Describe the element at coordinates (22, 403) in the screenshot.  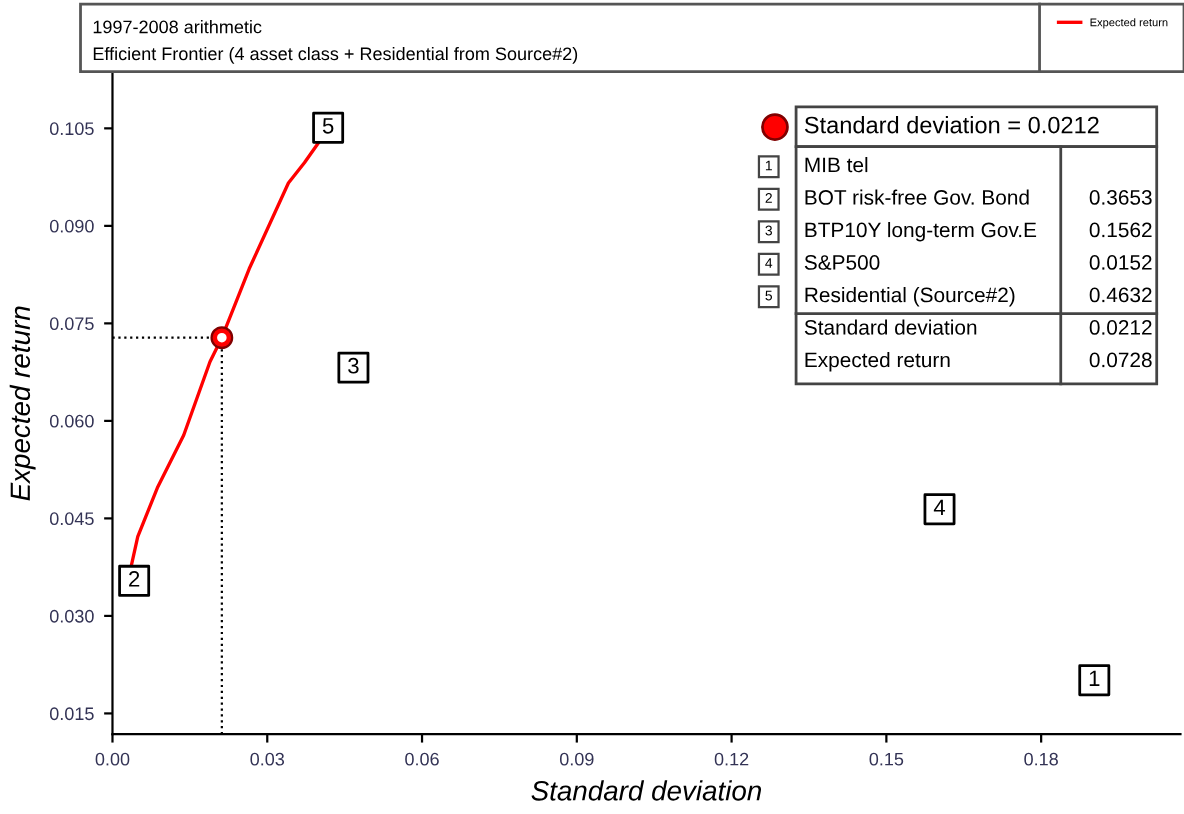
I see `y-axis-title: Expected return` at that location.